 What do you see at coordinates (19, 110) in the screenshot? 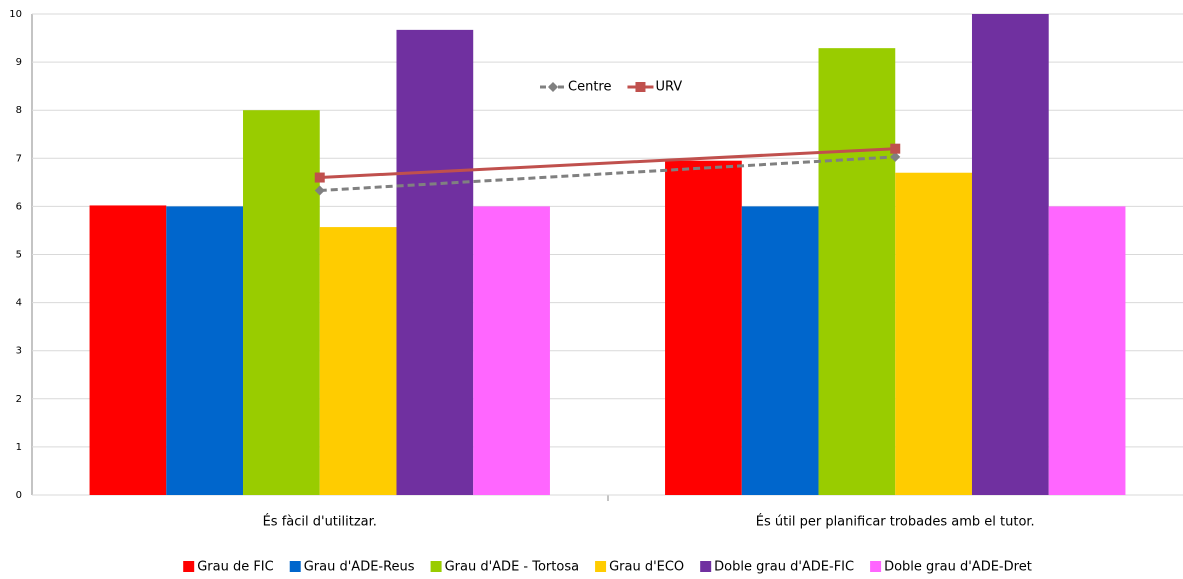
I see `y-tick-label: 8` at bounding box center [19, 110].